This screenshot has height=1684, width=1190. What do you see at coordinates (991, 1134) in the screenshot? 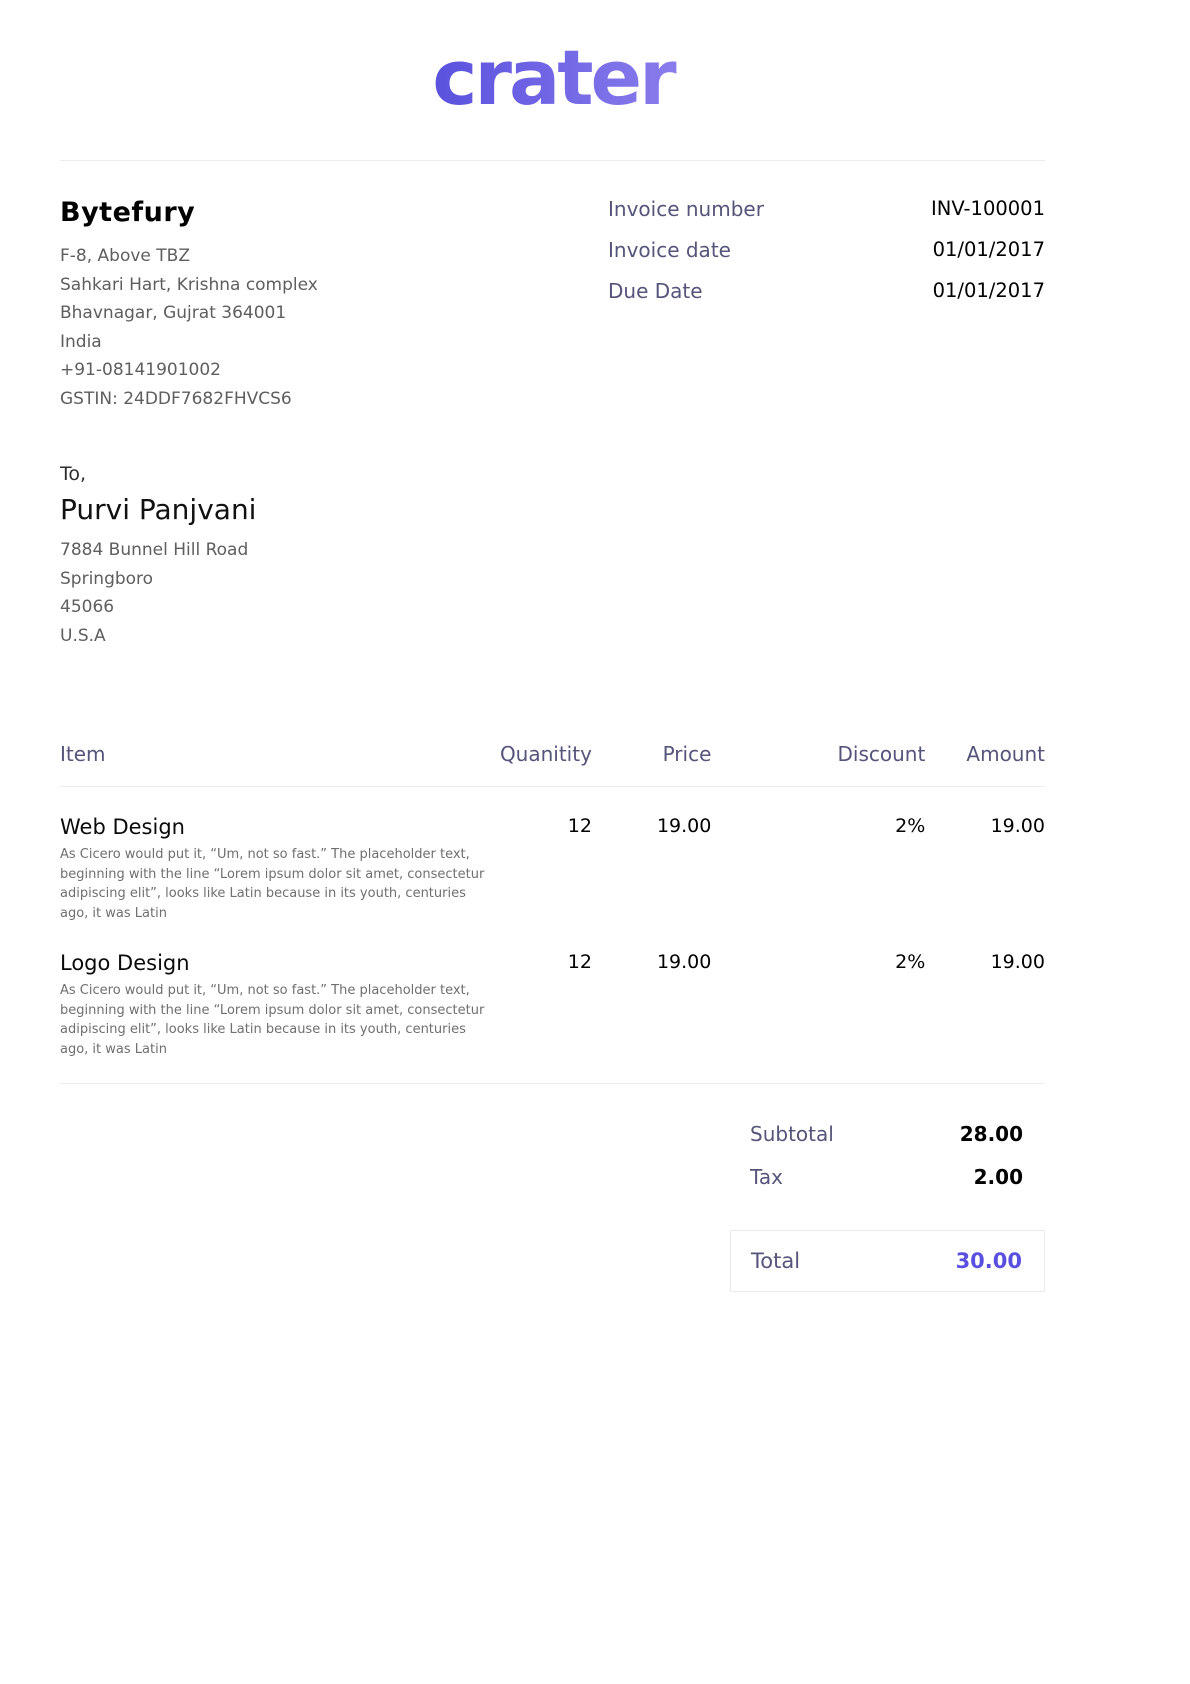
I see `subtotal-value: 28.00` at bounding box center [991, 1134].